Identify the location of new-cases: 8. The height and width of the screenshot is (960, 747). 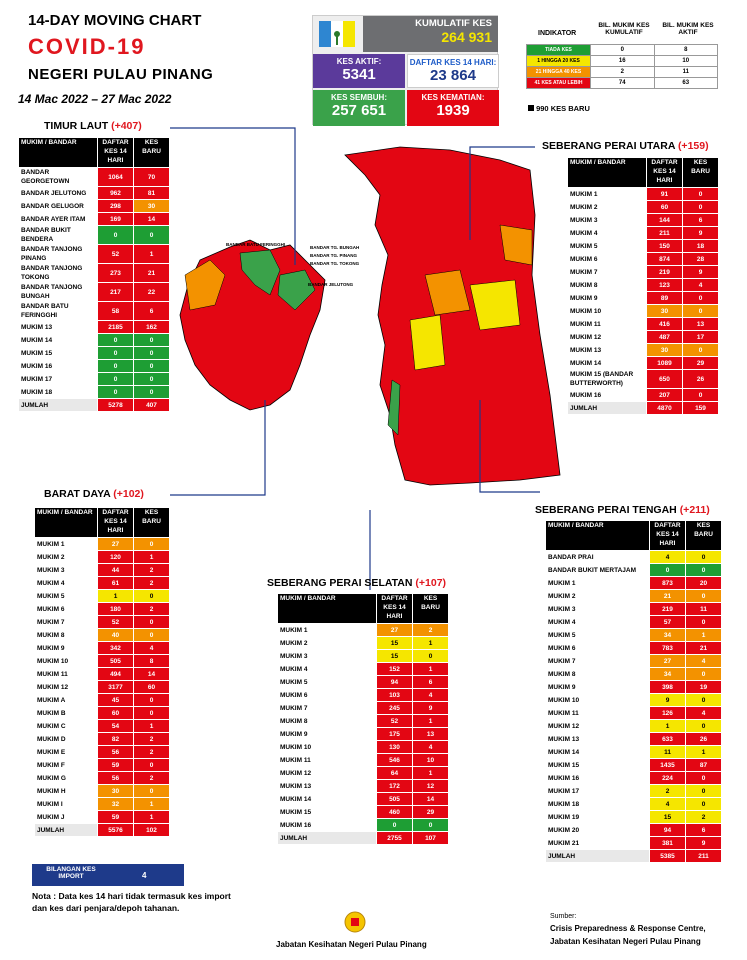
(151, 661).